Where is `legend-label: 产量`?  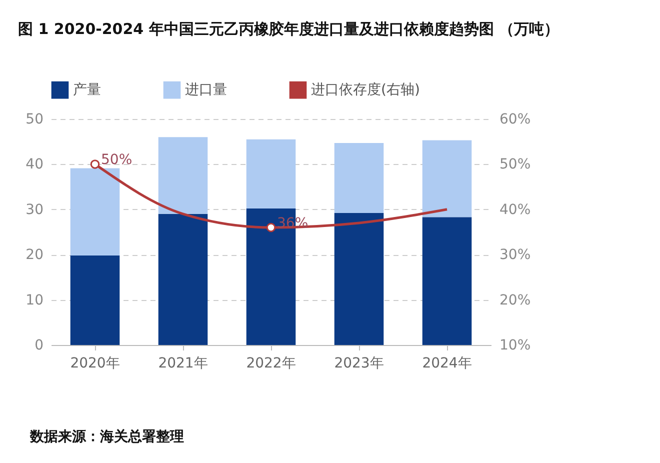
legend-label: 产量 is located at coordinates (87, 90).